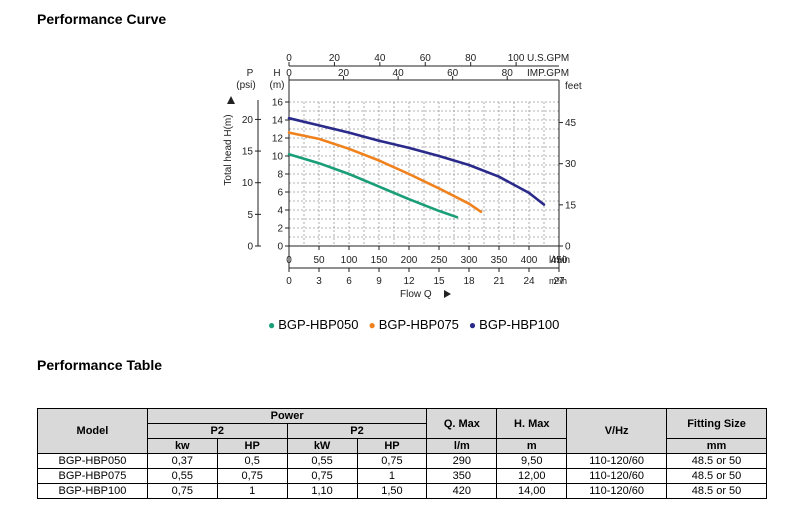 Image resolution: width=800 pixels, height=517 pixels. What do you see at coordinates (469, 281) in the screenshot?
I see `m3h-tick-label: 18` at bounding box center [469, 281].